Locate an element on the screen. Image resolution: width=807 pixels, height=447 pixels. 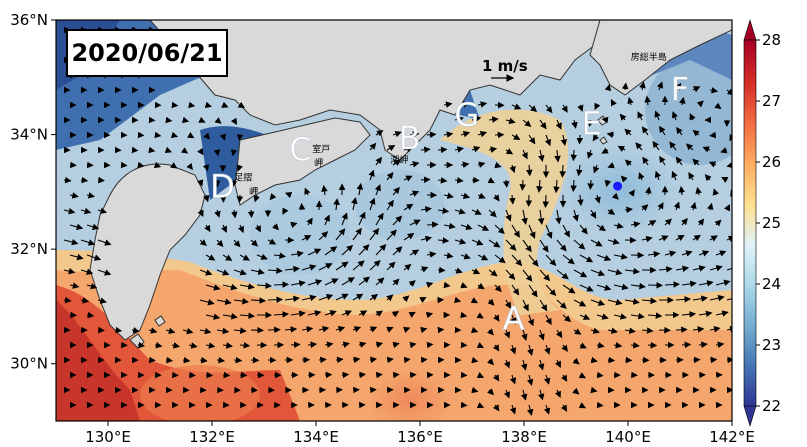
y-tick-label: 32°N is located at coordinates (29, 249).